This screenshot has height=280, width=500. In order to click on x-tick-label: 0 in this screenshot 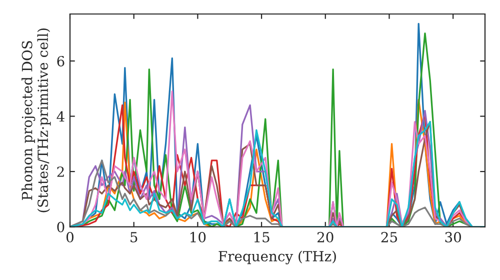, I will do `click(70, 237)`.